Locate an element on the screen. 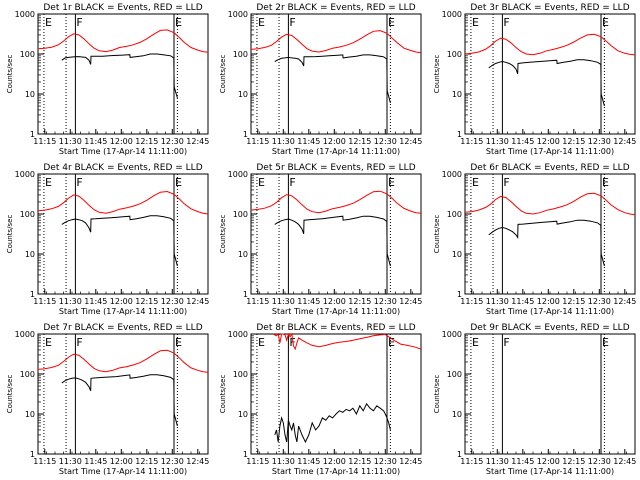  chart-title: Det 9r BLACK = Events, RED = LLD is located at coordinates (549, 328).